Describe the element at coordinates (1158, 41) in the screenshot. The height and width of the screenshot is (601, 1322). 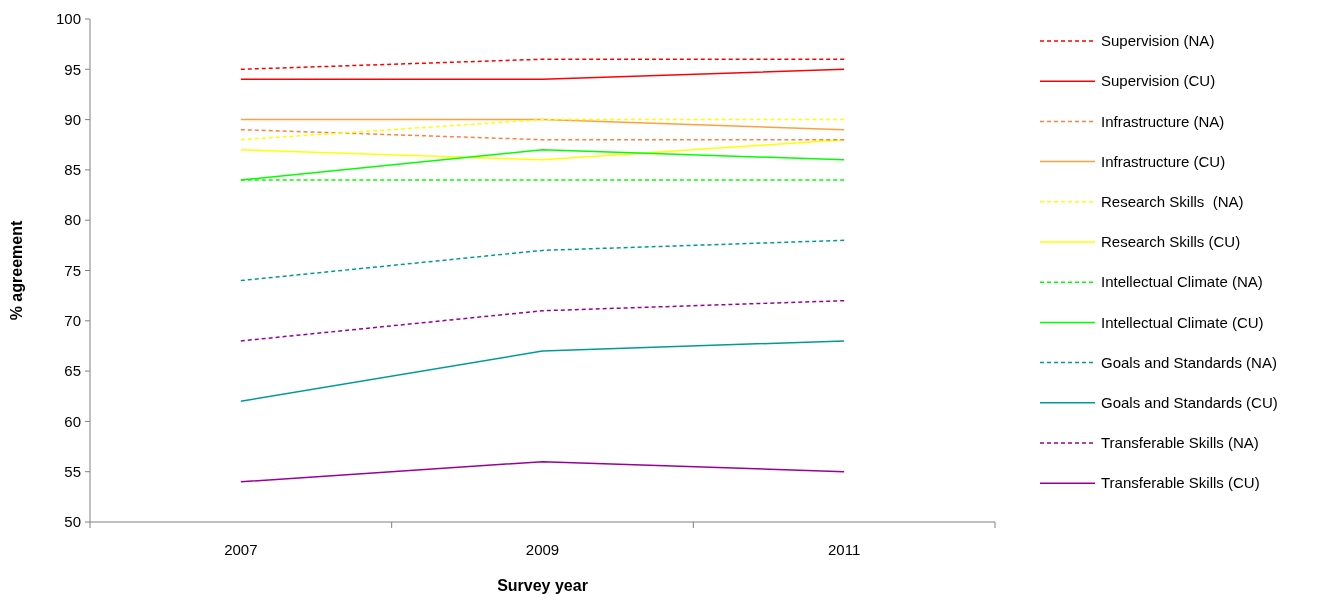
I see `legend-label: Supervision (NA)` at that location.